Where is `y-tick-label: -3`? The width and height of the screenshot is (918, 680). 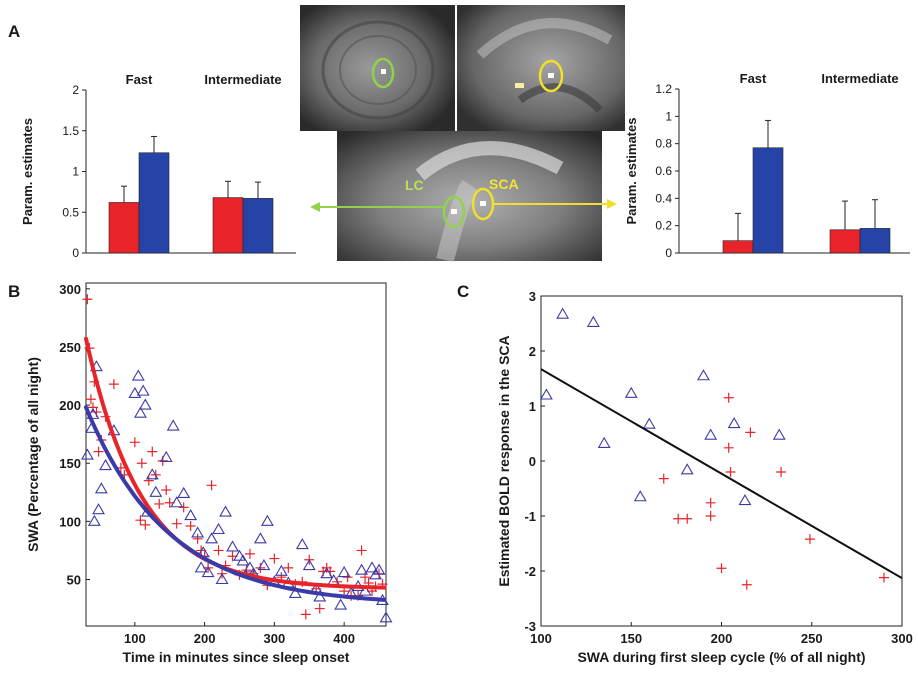 y-tick-label: -3 is located at coordinates (530, 626).